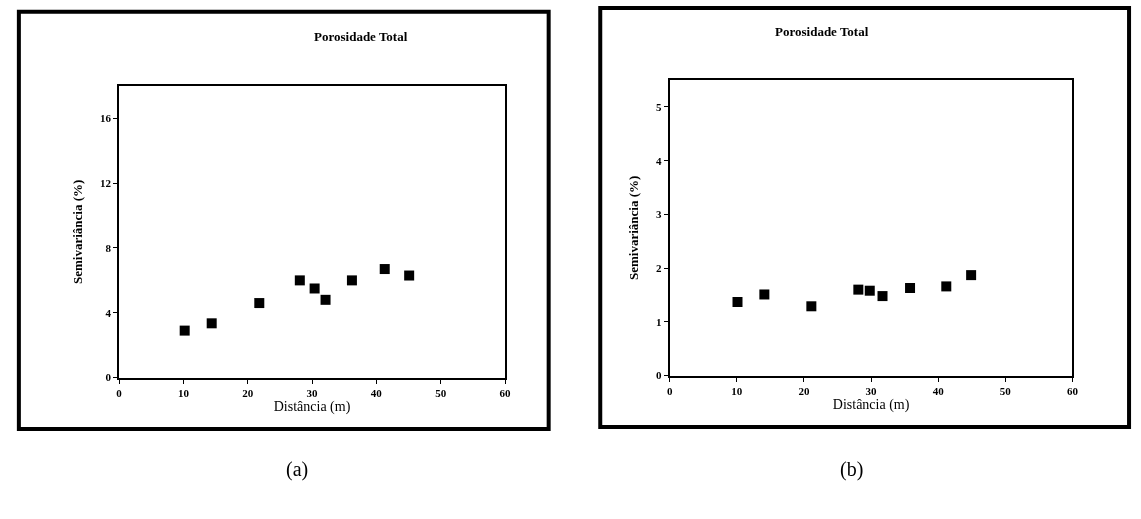 The image size is (1141, 519). Describe the element at coordinates (105, 118) in the screenshot. I see `y-tick-label: 16` at that location.